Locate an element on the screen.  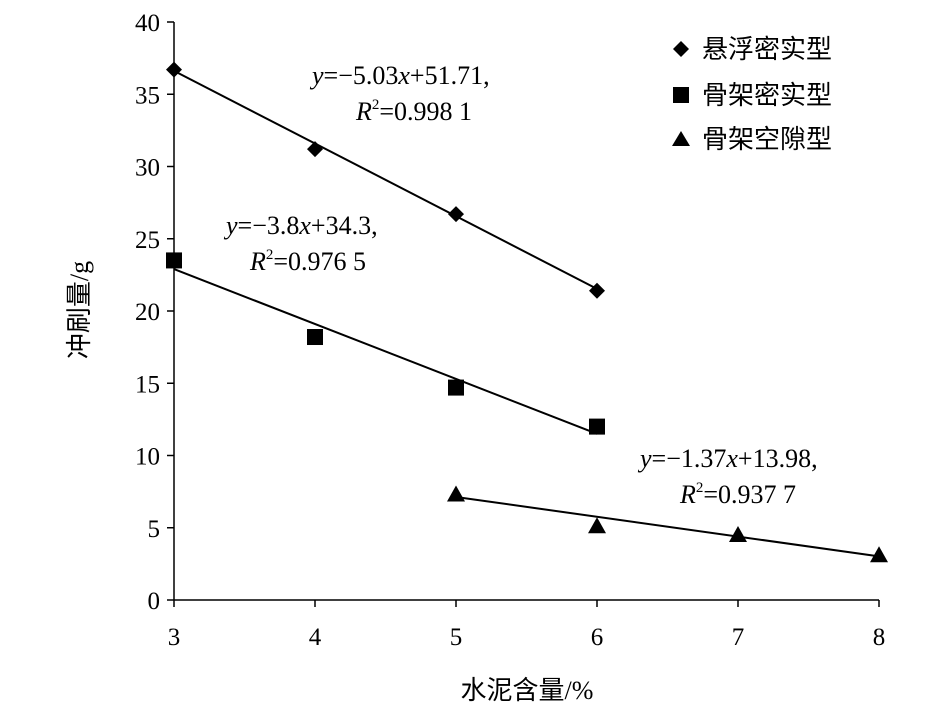
x-tick-label: 6 is located at coordinates (597, 637).